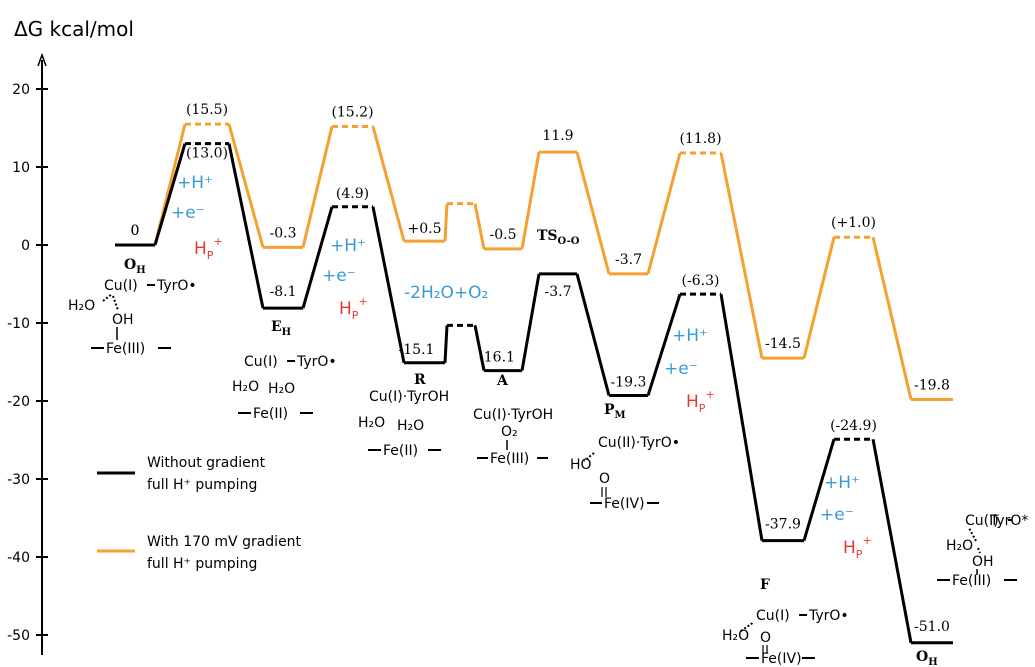 This screenshot has width=1035, height=667. Describe the element at coordinates (283, 292) in the screenshot. I see `value-label: -8.1` at that location.